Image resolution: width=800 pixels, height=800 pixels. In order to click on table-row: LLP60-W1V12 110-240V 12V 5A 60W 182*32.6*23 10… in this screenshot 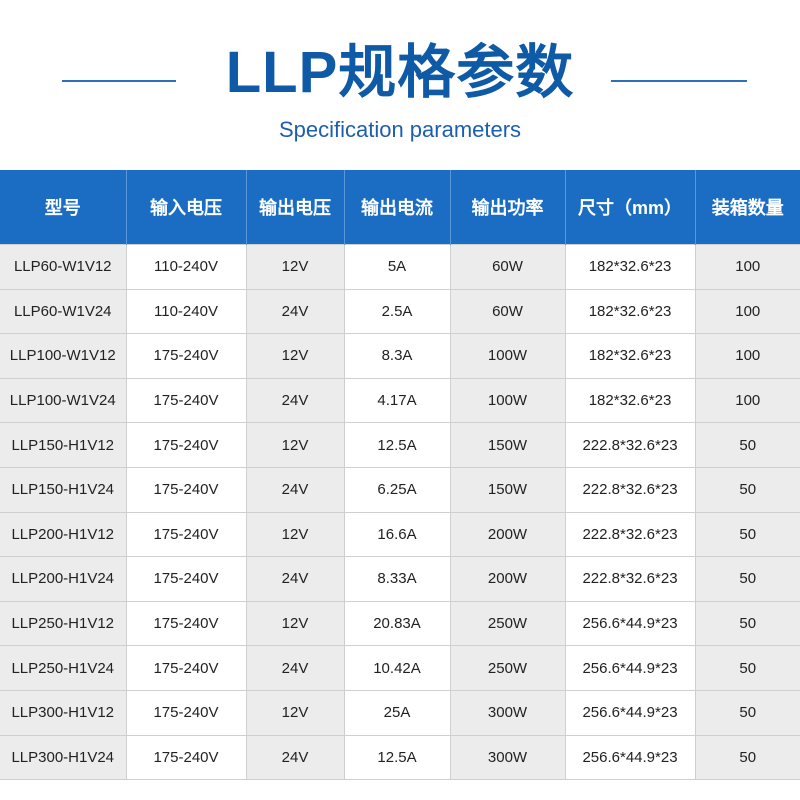, I will do `click(400, 267)`.